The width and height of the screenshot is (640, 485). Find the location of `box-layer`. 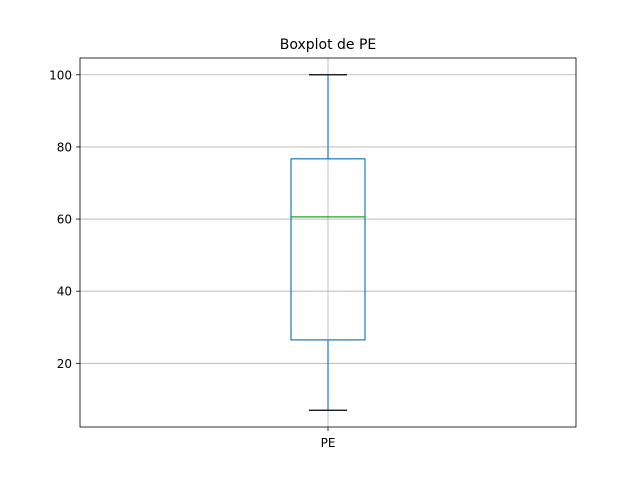

box-layer is located at coordinates (328, 242).